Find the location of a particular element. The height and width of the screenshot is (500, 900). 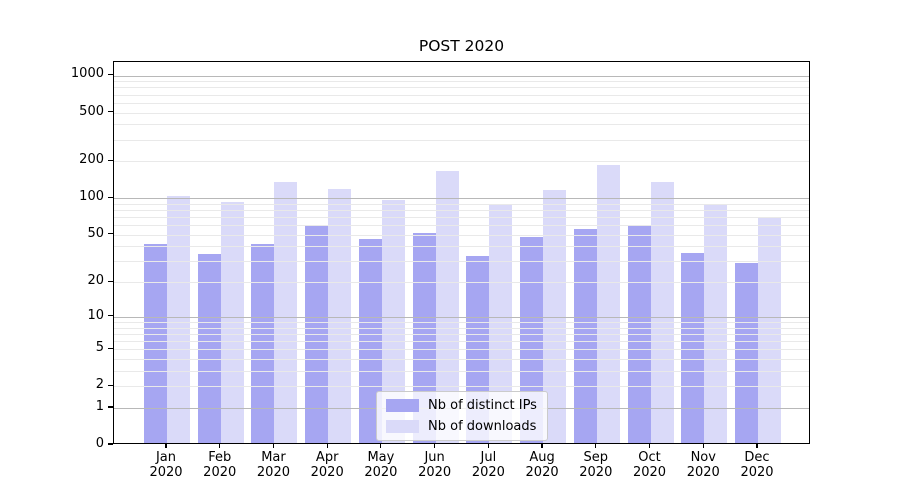

y-tick-label: 1000 is located at coordinates (87, 74).